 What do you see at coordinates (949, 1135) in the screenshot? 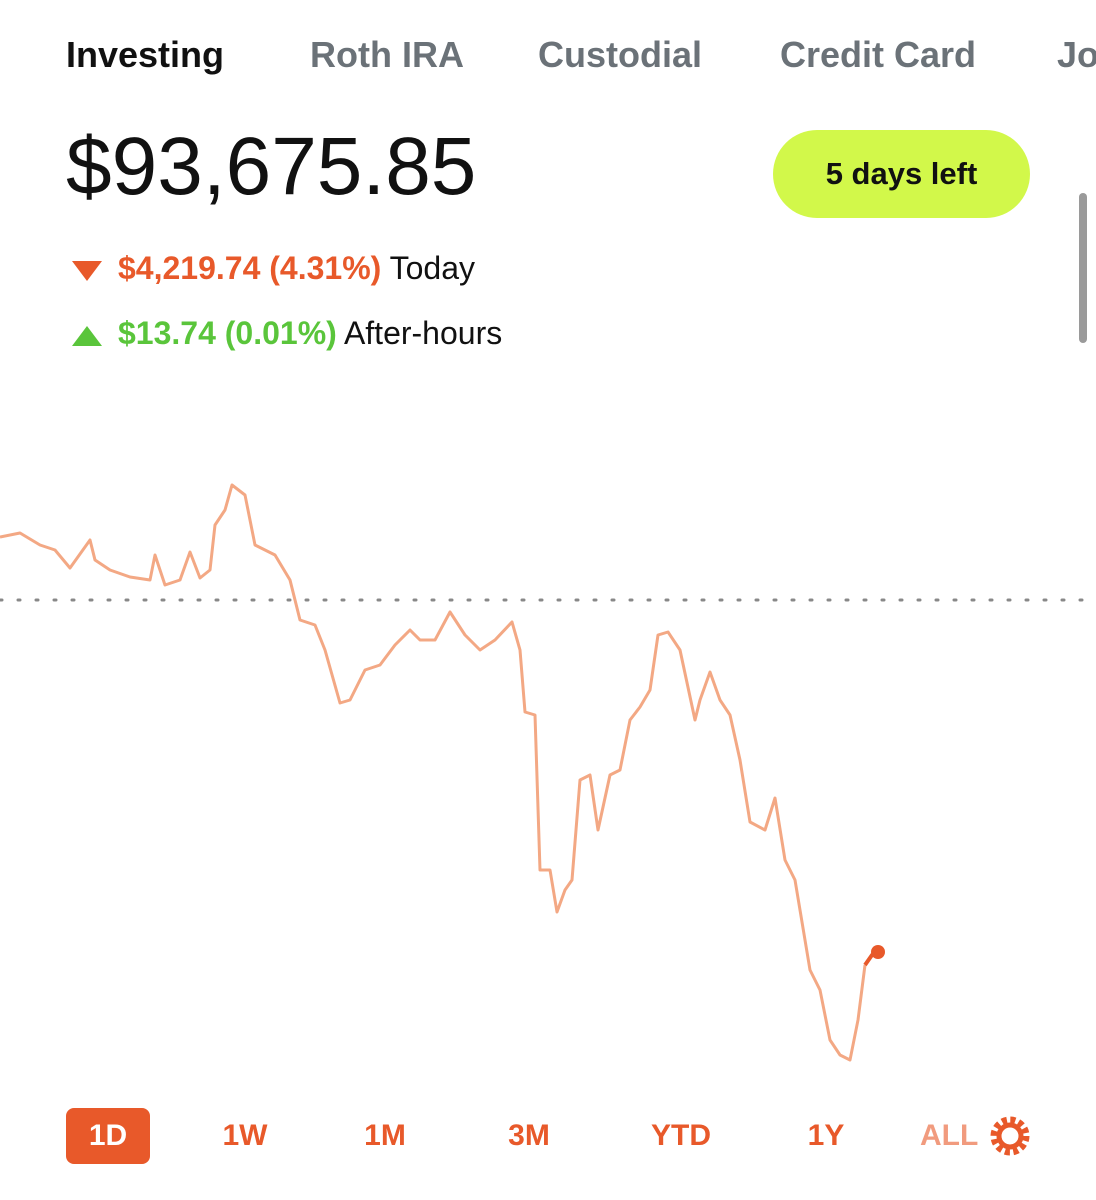
I see `range-button: ALL` at bounding box center [949, 1135].